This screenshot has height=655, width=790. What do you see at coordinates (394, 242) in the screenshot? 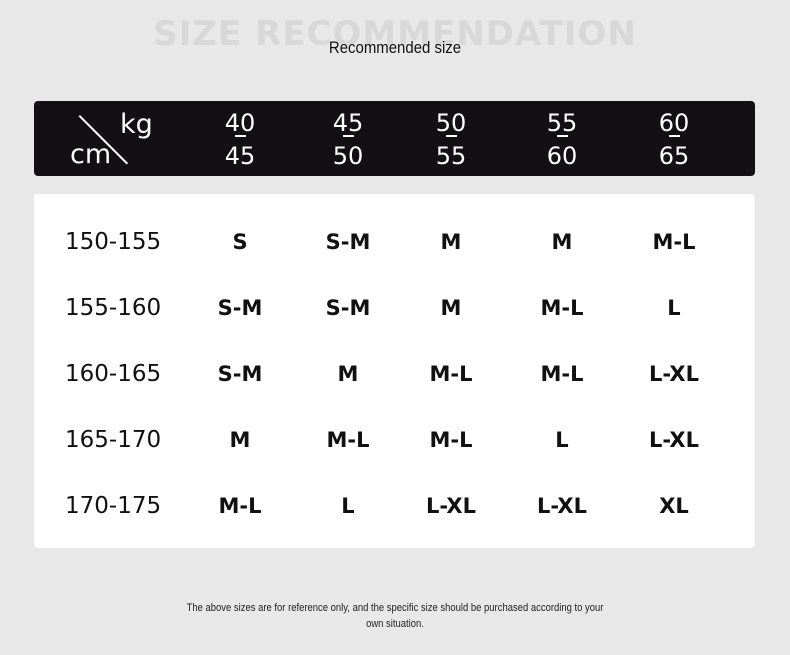
I see `table-row: 150-155 S S-M M M M-L` at bounding box center [394, 242].